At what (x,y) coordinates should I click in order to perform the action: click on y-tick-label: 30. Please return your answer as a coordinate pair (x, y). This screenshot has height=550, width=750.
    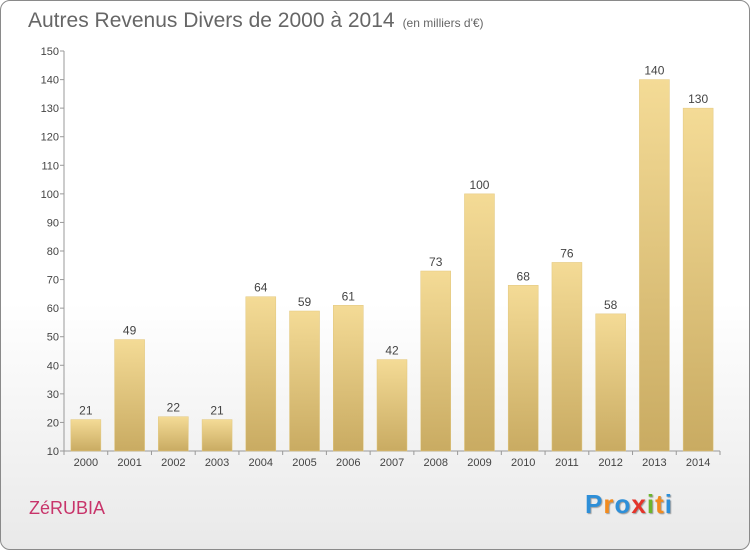
    Looking at the image, I should click on (53, 395).